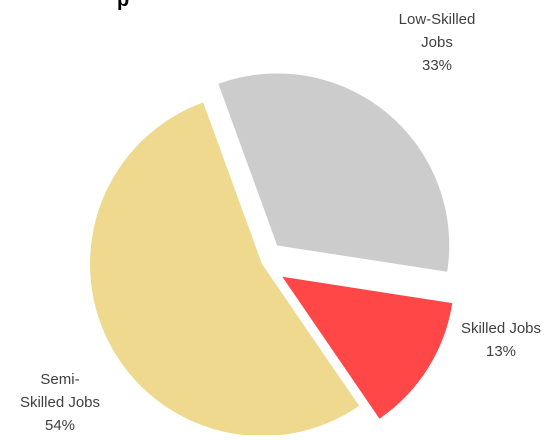 This screenshot has height=440, width=559. I want to click on slice-label-skilled-jobs: Skilled Jobs 13%, so click(501, 340).